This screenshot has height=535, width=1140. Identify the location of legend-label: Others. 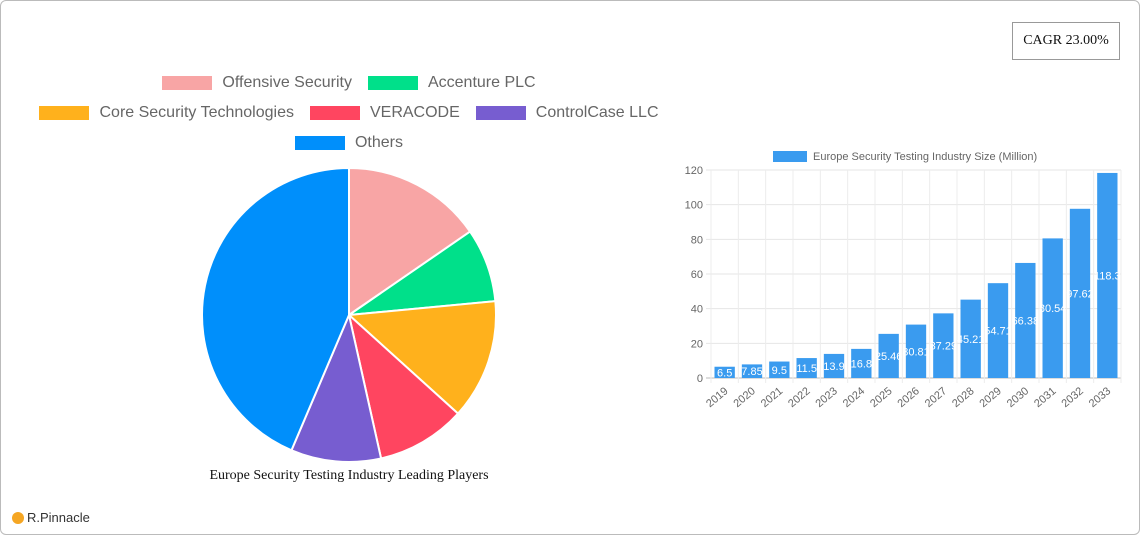
(378, 142).